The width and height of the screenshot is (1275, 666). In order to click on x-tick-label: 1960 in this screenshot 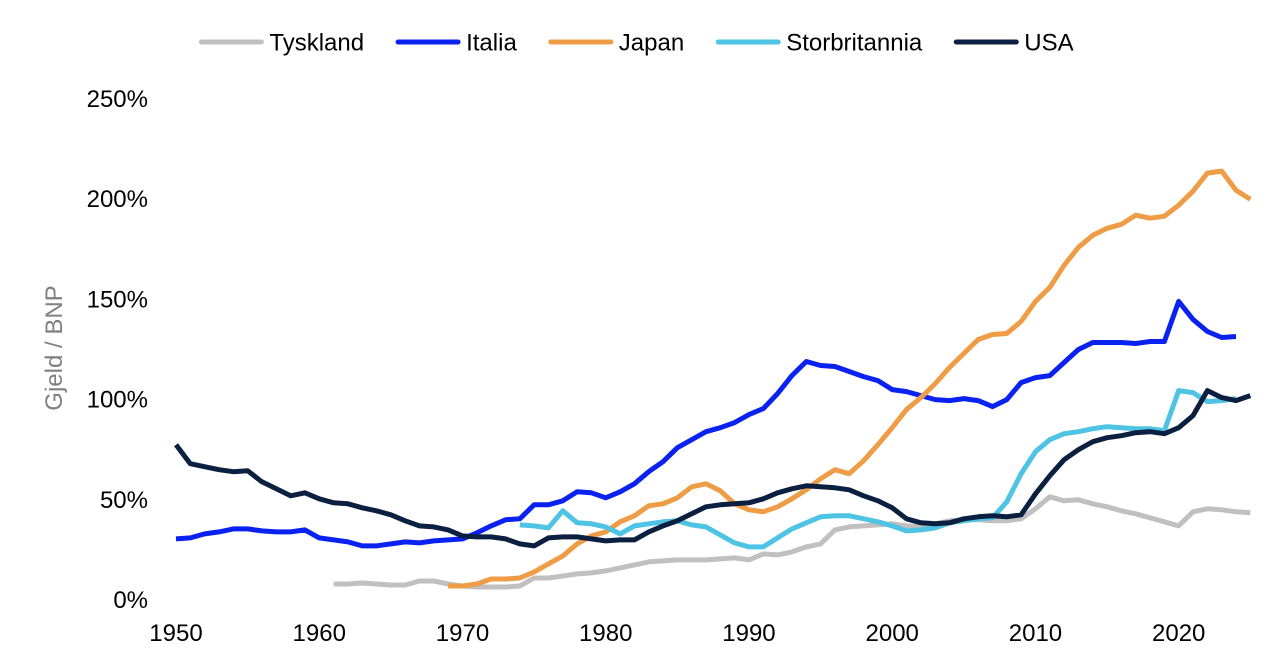, I will do `click(319, 633)`.